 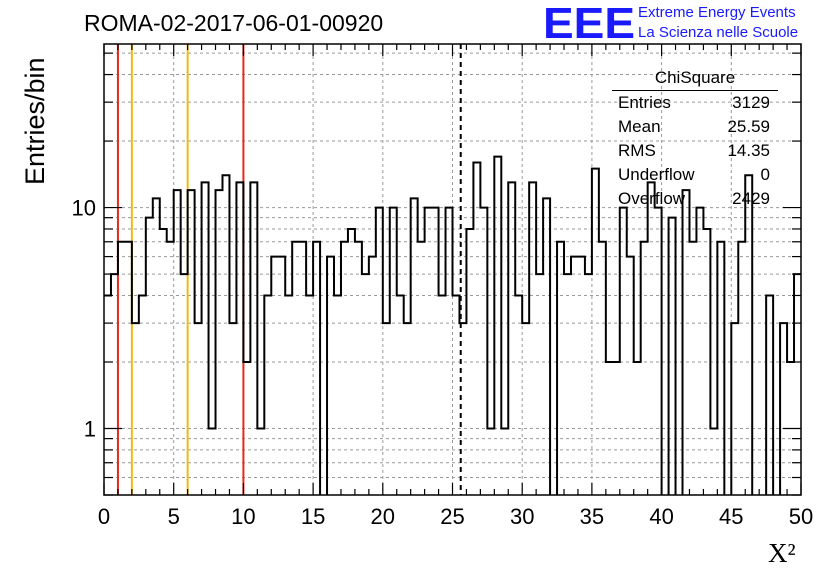 What do you see at coordinates (35, 121) in the screenshot?
I see `y-axis-label: Entries/bin` at bounding box center [35, 121].